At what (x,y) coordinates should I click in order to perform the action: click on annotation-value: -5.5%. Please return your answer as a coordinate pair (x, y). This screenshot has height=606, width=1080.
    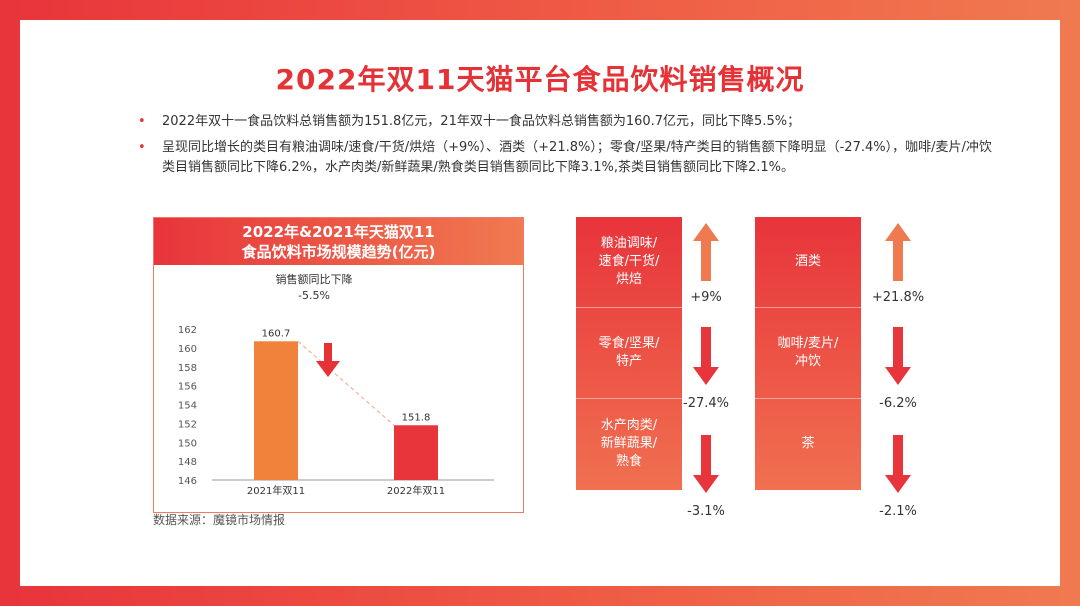
    Looking at the image, I should click on (314, 295).